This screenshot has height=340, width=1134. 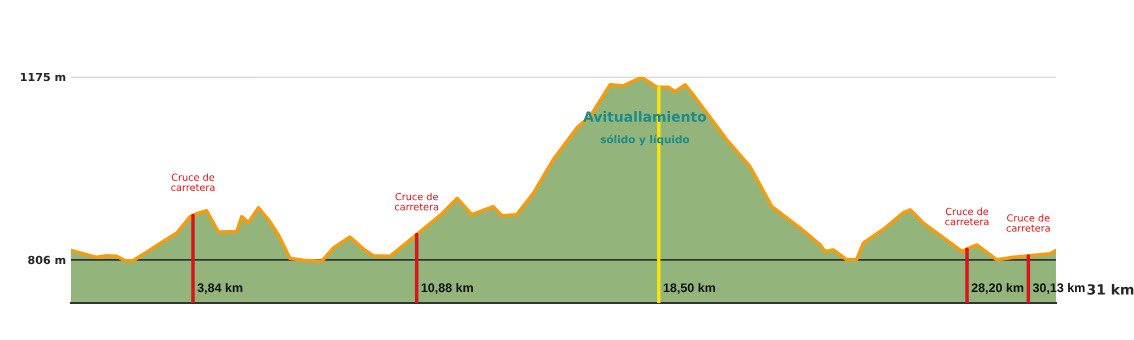 What do you see at coordinates (689, 288) in the screenshot?
I see `ref-line-label: 18,50 km` at bounding box center [689, 288].